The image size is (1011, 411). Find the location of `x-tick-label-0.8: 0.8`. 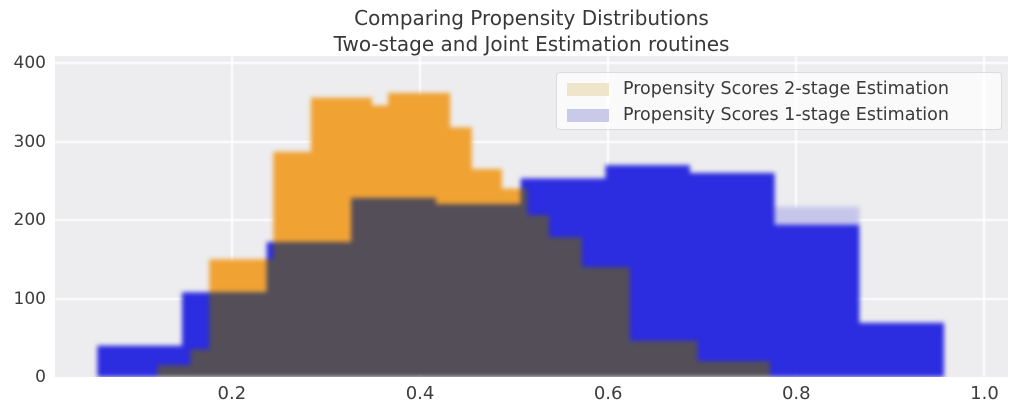

x-tick-label-0.8: 0.8 is located at coordinates (796, 393).